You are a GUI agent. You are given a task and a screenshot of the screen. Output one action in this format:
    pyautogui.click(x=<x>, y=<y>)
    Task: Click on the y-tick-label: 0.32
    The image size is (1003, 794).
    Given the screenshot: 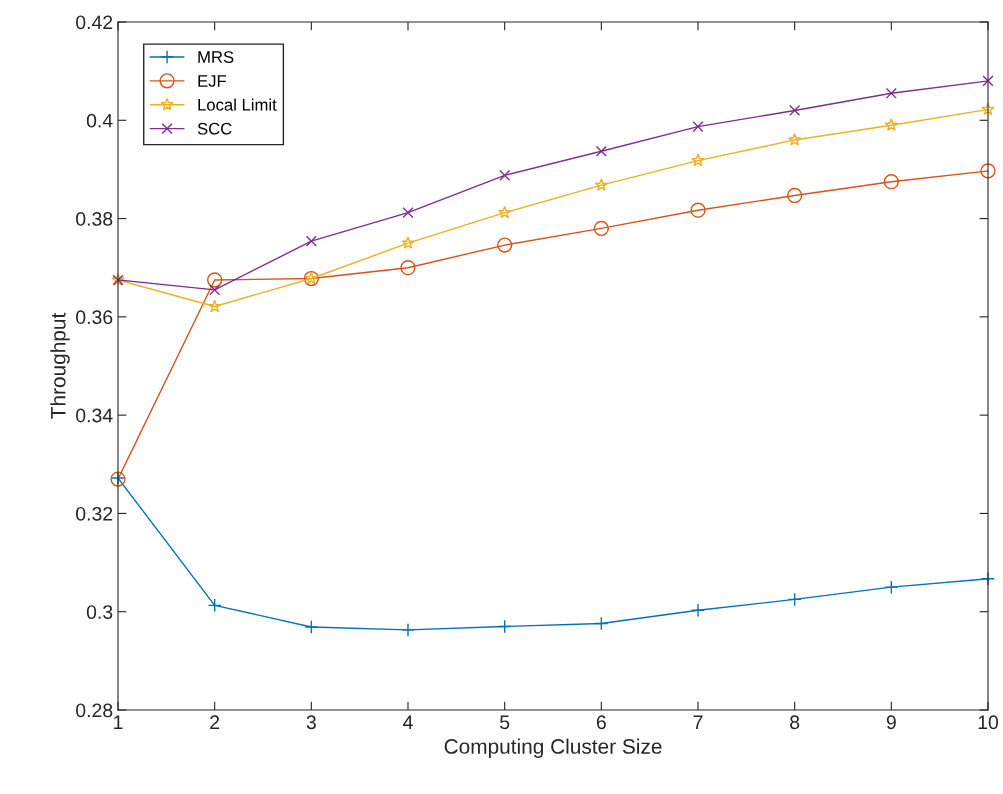 What is the action you would take?
    pyautogui.click(x=94, y=513)
    